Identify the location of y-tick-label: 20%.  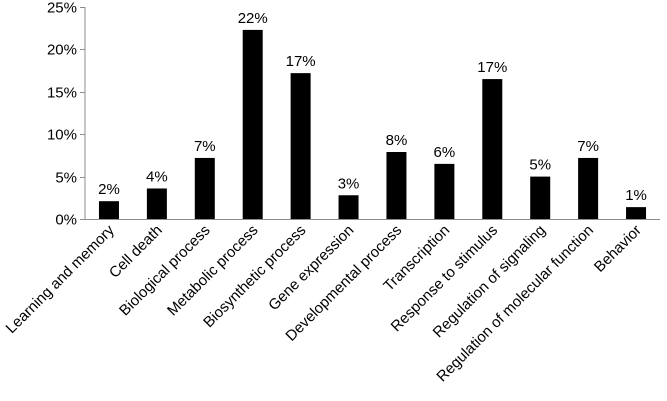
(62, 50).